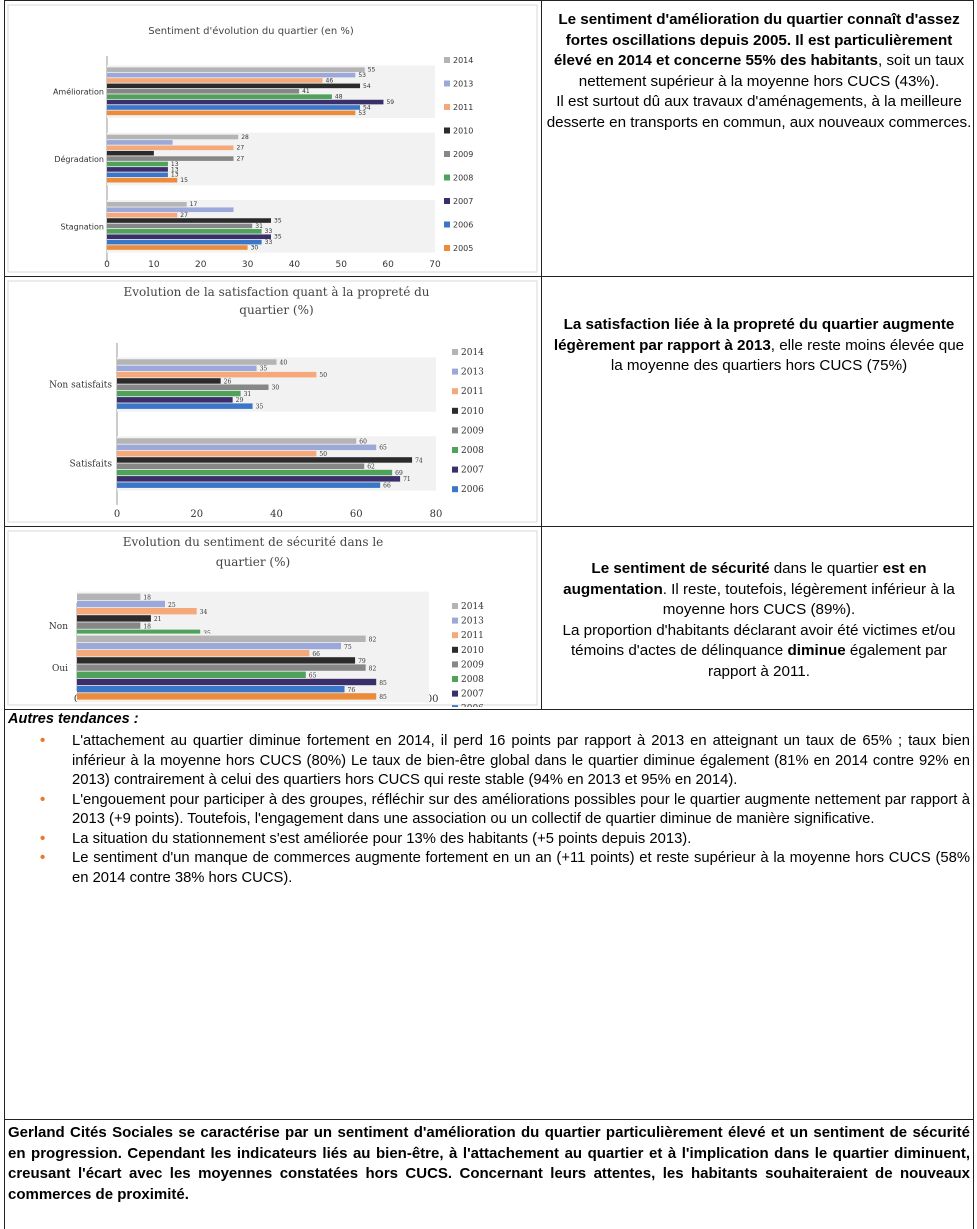 The width and height of the screenshot is (977, 1229). I want to click on x-tick-label: 10, so click(154, 265).